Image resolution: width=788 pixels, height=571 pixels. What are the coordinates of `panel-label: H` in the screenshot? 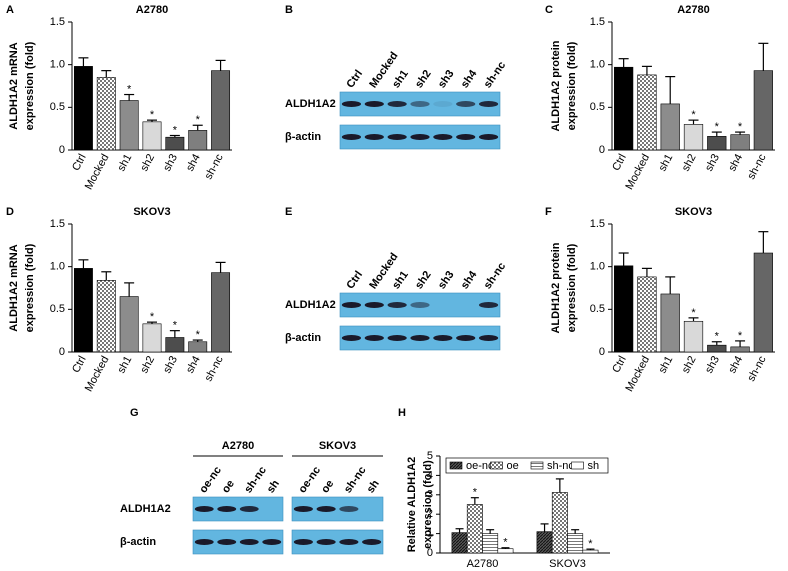 It's located at (402, 413).